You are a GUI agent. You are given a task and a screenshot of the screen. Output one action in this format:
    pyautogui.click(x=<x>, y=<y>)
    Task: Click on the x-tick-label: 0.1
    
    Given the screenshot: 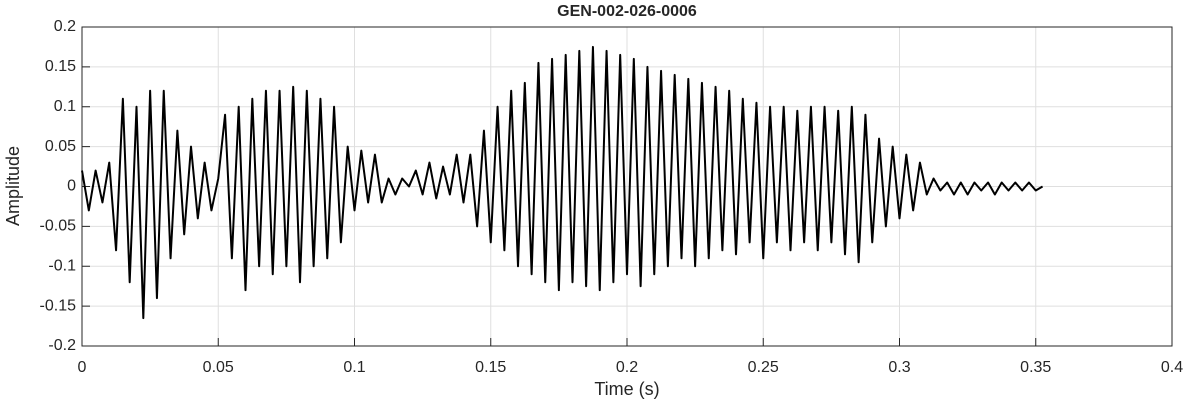 What is the action you would take?
    pyautogui.click(x=354, y=367)
    